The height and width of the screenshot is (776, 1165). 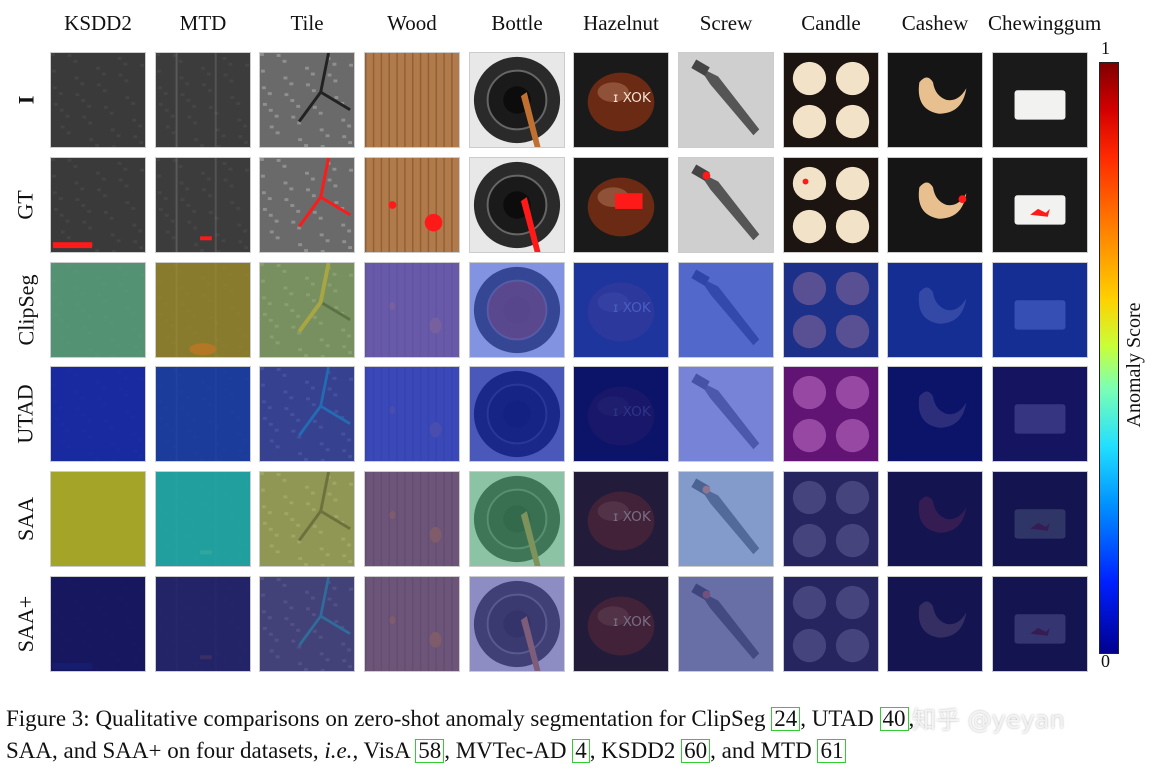 What do you see at coordinates (840, 718) in the screenshot?
I see `caption-text: , UTAD` at bounding box center [840, 718].